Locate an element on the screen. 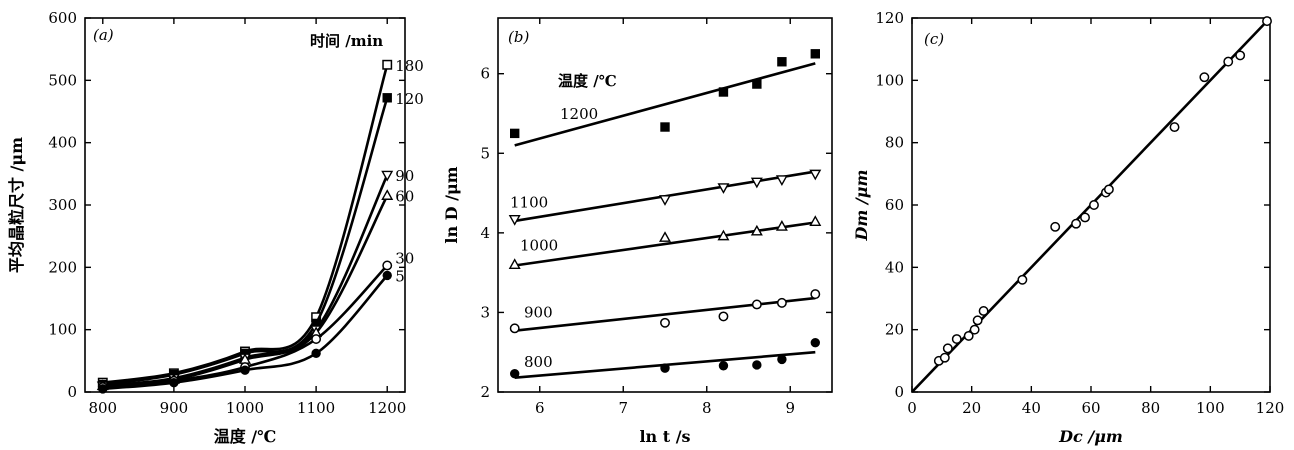 Image resolution: width=1294 pixels, height=450 pixels. y-tick-label: 400 is located at coordinates (62, 143).